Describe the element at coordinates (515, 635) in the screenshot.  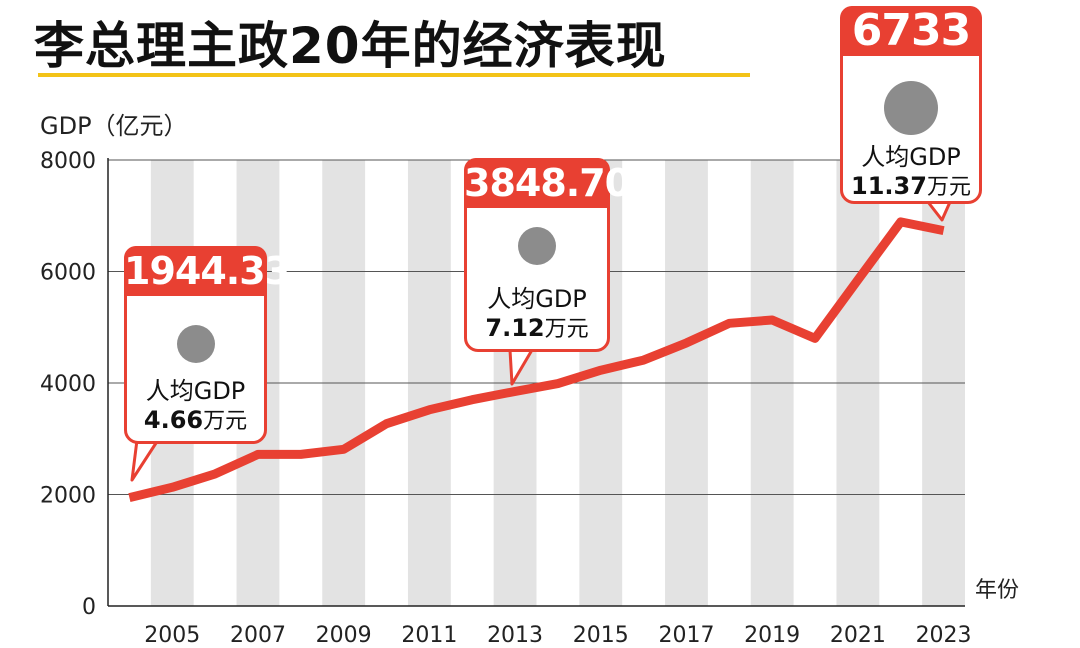
I see `x-tick-label: 2013` at that location.